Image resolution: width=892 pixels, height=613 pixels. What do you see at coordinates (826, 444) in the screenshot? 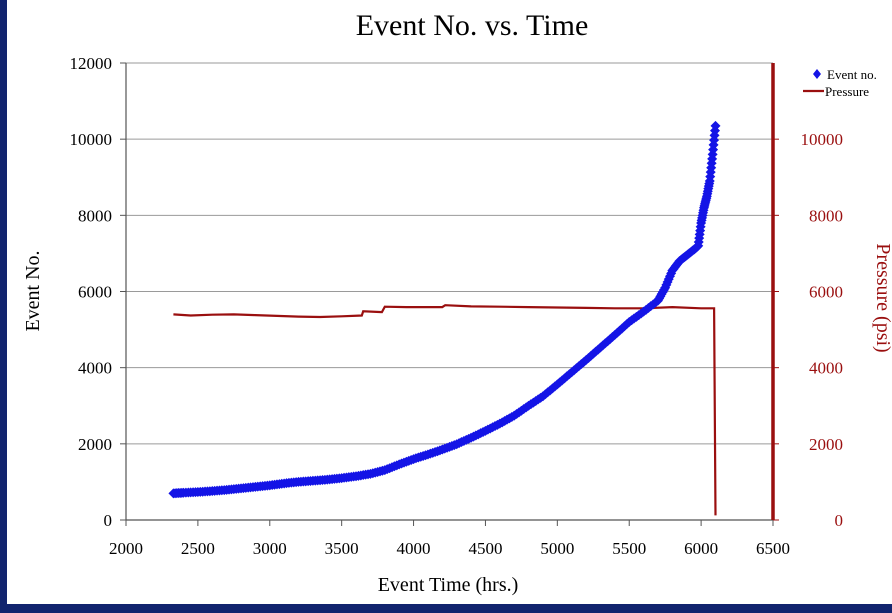
I see `y2-tick-label: 2000` at bounding box center [826, 444].